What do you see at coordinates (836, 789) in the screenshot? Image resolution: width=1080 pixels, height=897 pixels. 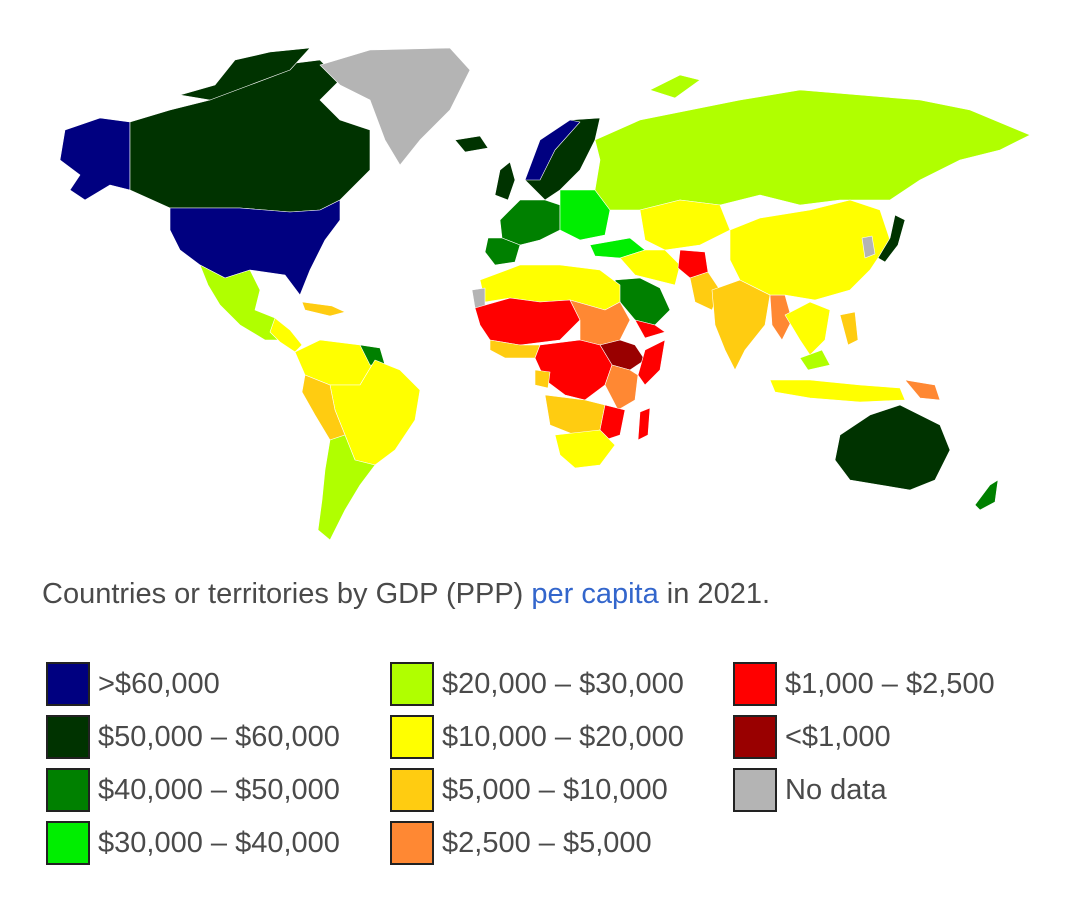 I see `legend-label: No data` at bounding box center [836, 789].